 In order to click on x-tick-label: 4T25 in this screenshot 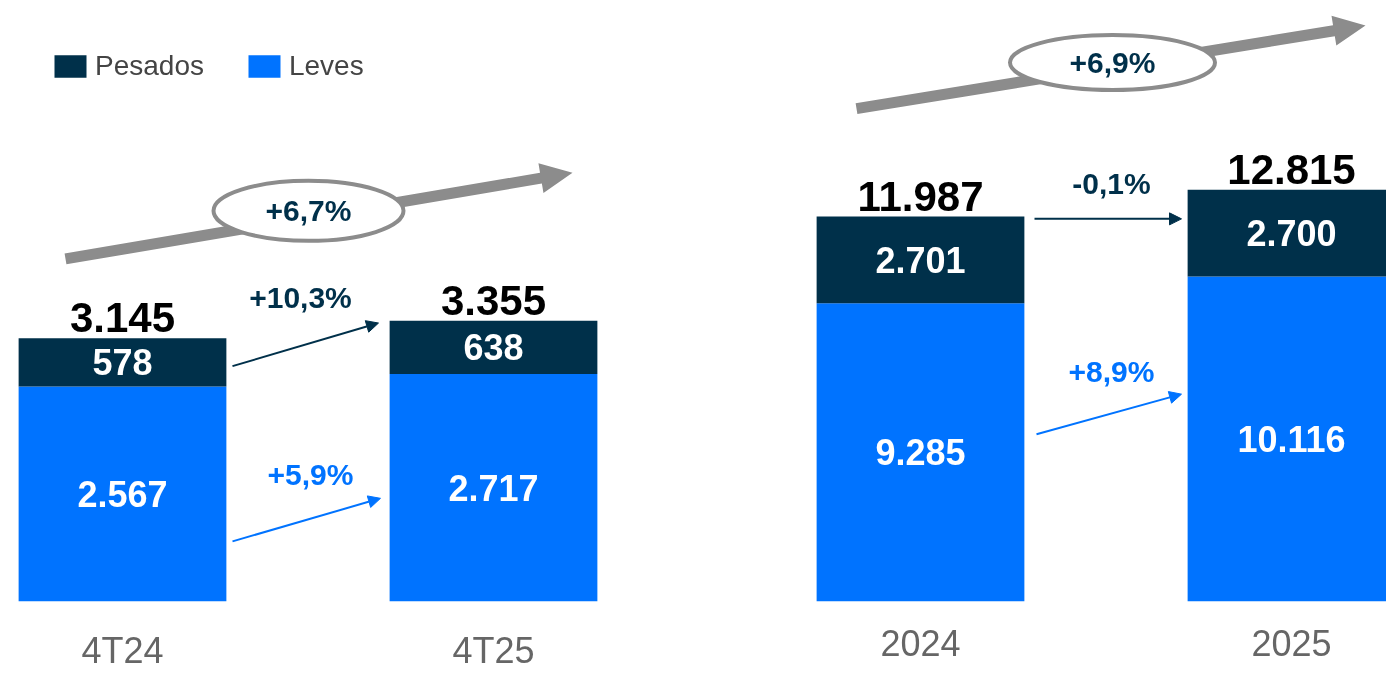, I will do `click(493, 650)`.